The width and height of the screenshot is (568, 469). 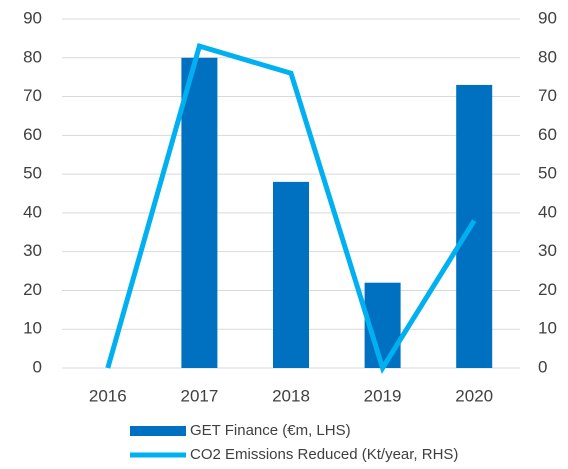 I want to click on y2-tick-label: 90, so click(x=547, y=17).